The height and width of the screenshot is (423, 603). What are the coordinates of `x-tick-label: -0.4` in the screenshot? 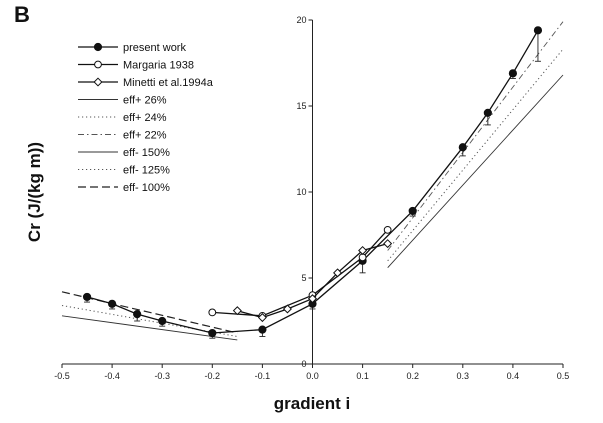 It's located at (112, 376).